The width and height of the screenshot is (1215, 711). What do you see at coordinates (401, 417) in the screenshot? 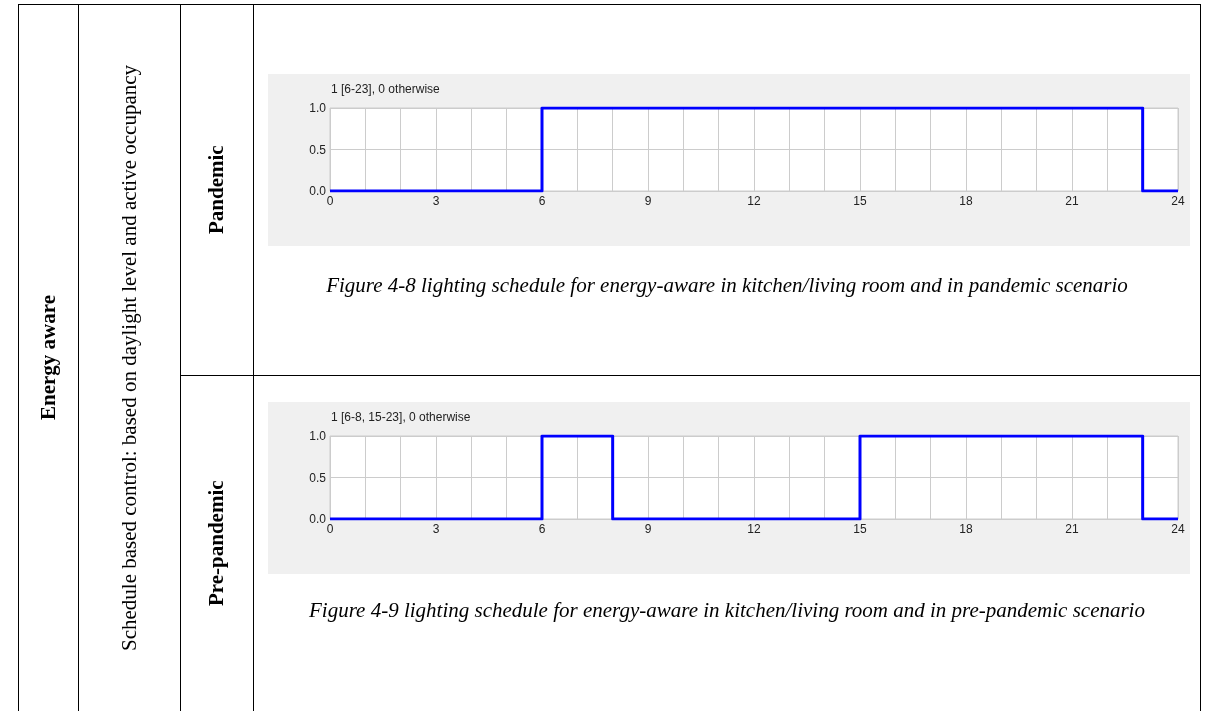
I see `chart-title: 1 [6-8, 15-23], 0 otherwise` at bounding box center [401, 417].